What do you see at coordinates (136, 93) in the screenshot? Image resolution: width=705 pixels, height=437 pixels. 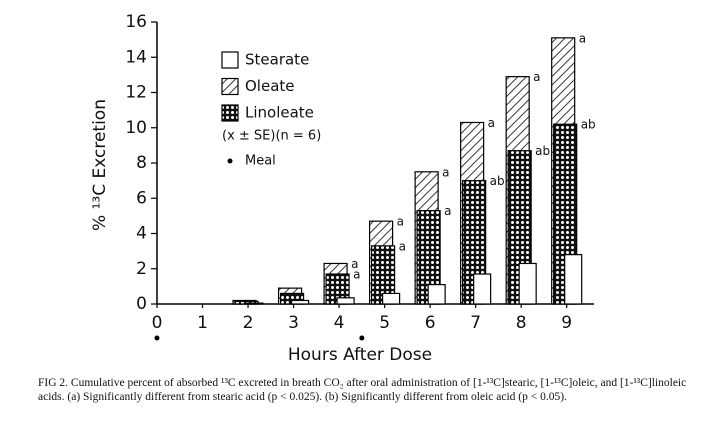 I see `y-tick-label: 12` at bounding box center [136, 93].